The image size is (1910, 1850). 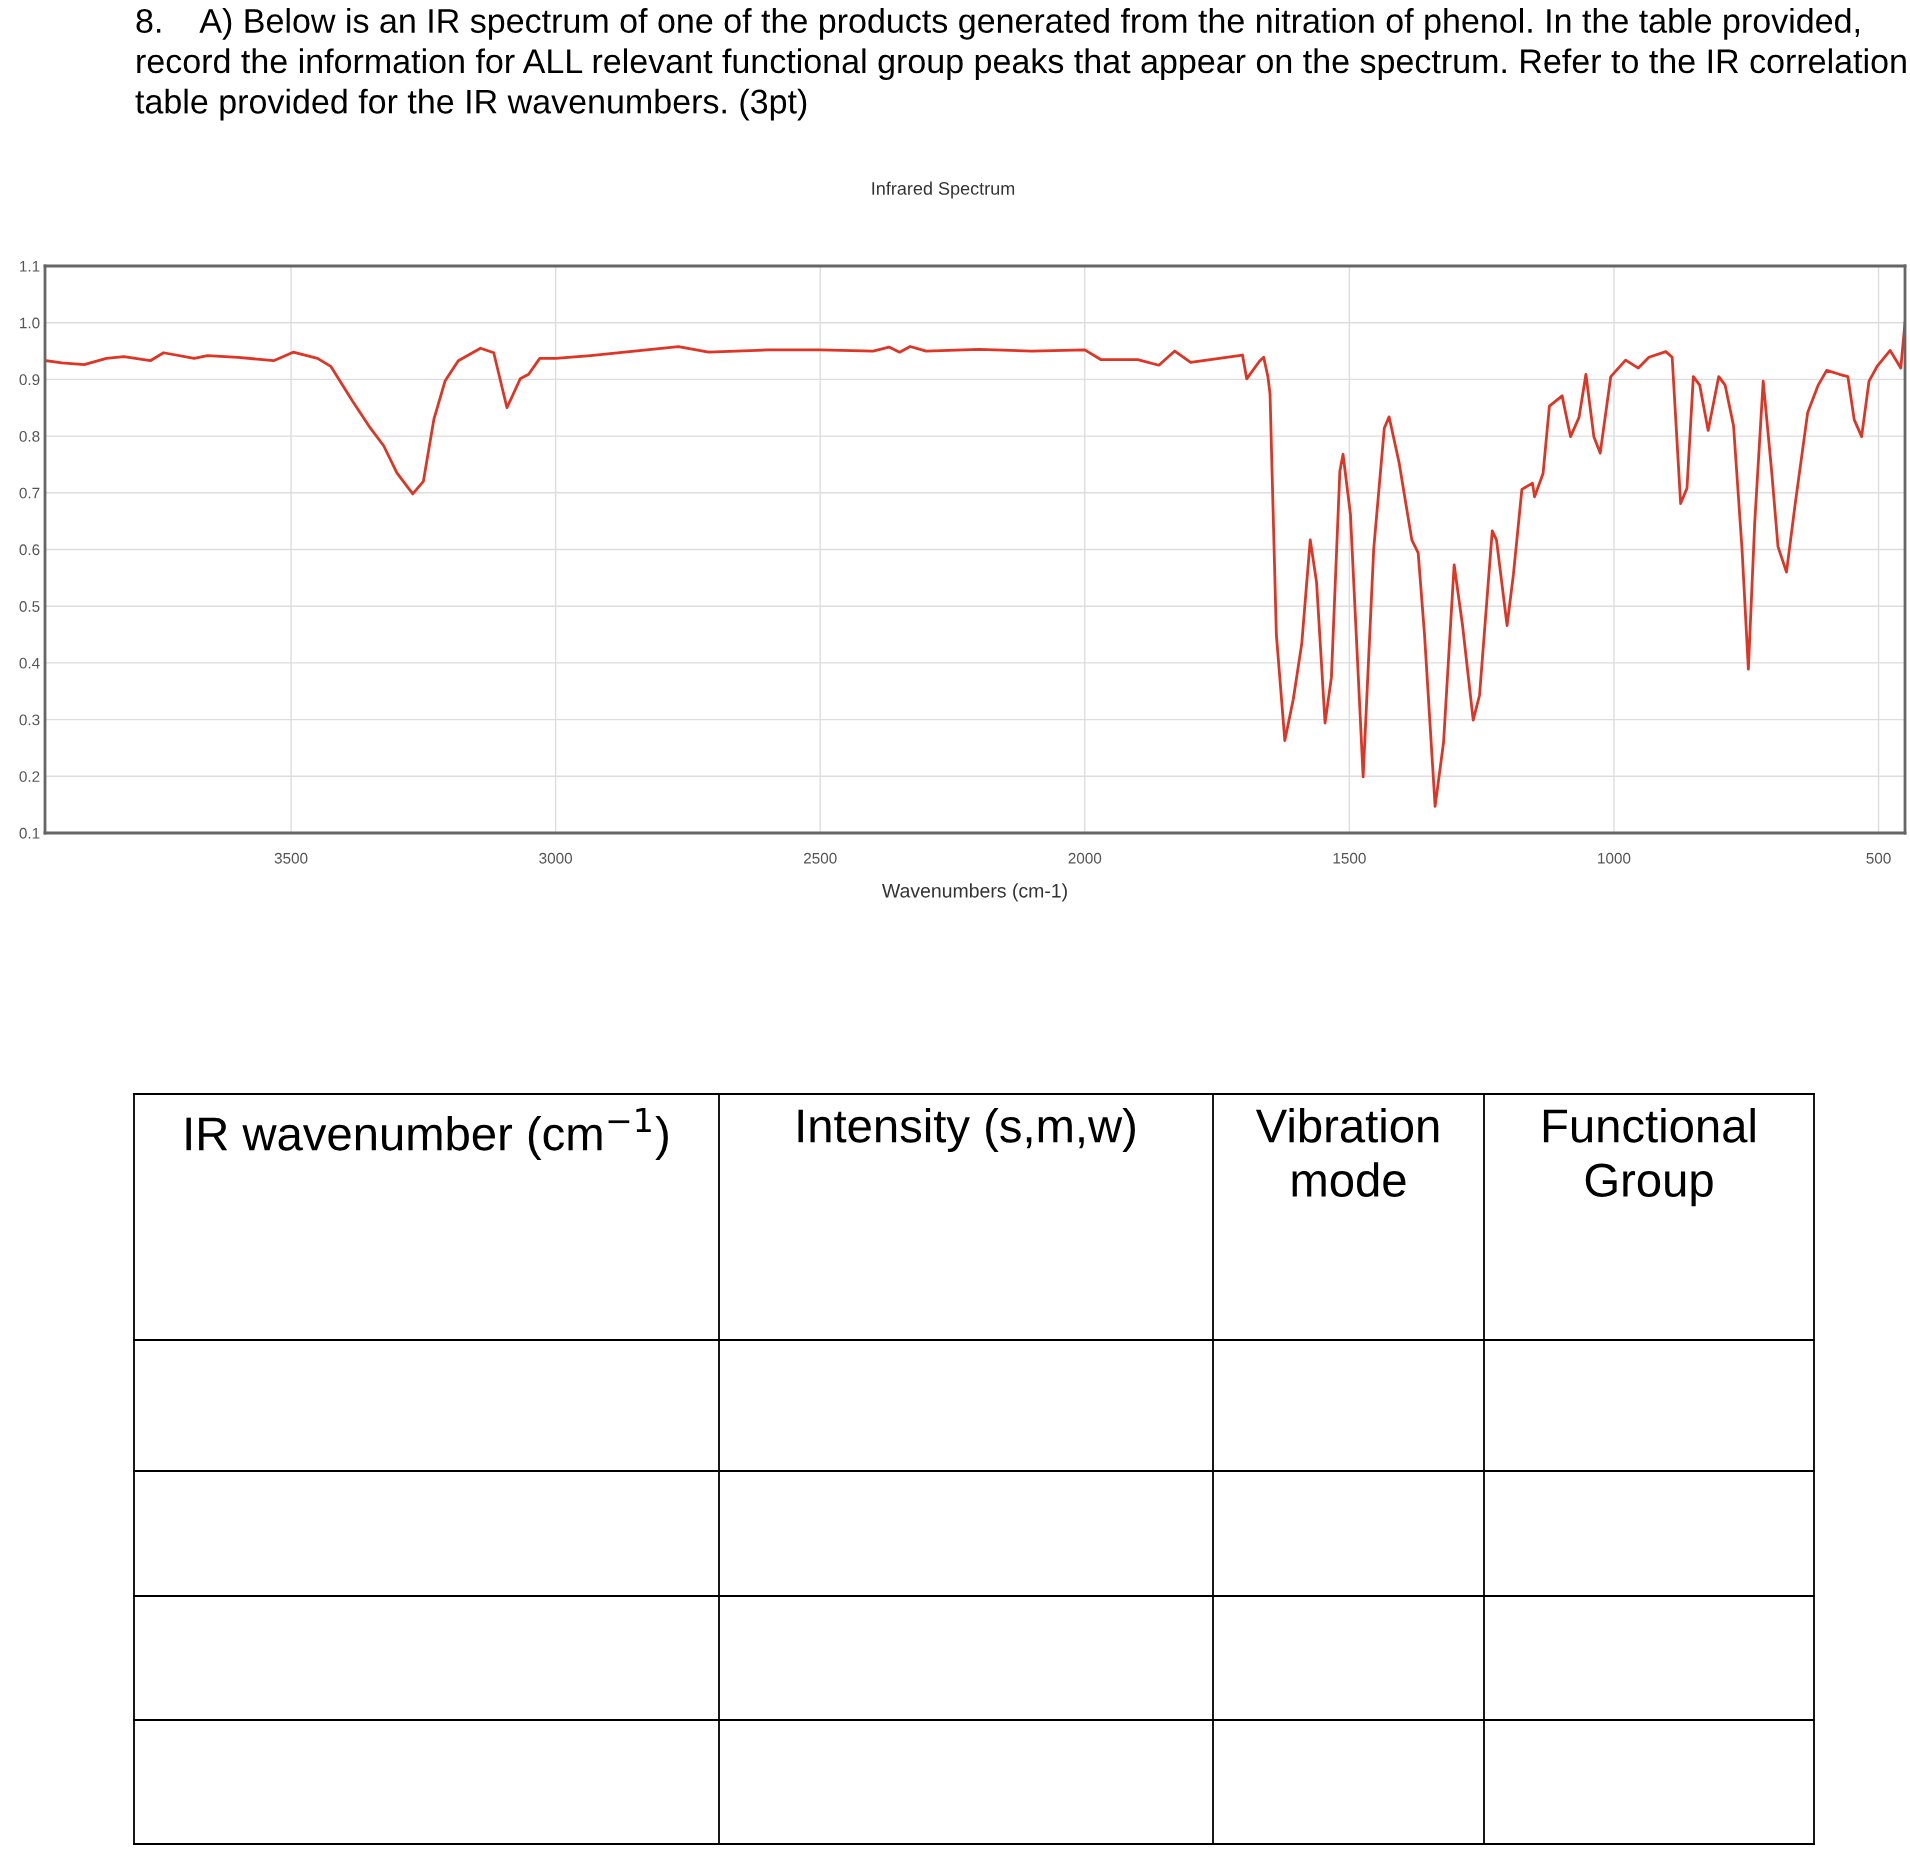 What do you see at coordinates (1614, 858) in the screenshot?
I see `x-tick-label: 1000` at bounding box center [1614, 858].